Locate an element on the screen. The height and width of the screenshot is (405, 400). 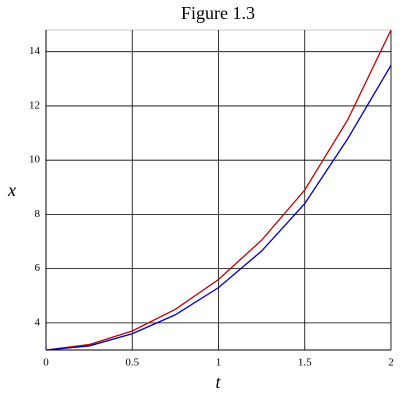
y-tick-label: 10 is located at coordinates (35, 160).